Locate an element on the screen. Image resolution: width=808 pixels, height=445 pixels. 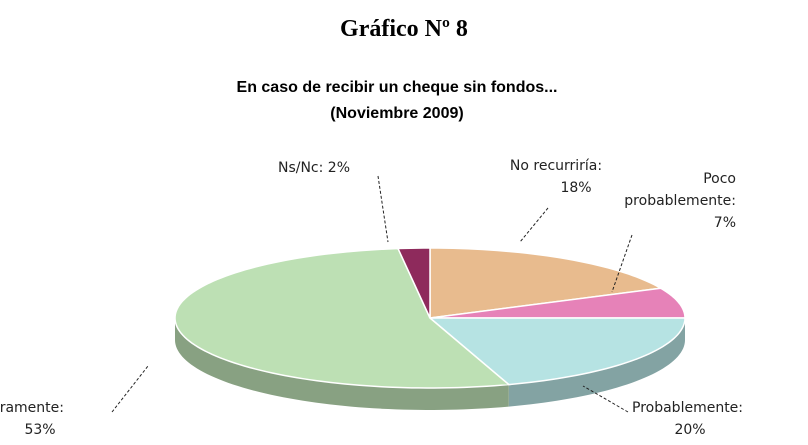
data-label: No recurriría: 18% is located at coordinates (556, 177).